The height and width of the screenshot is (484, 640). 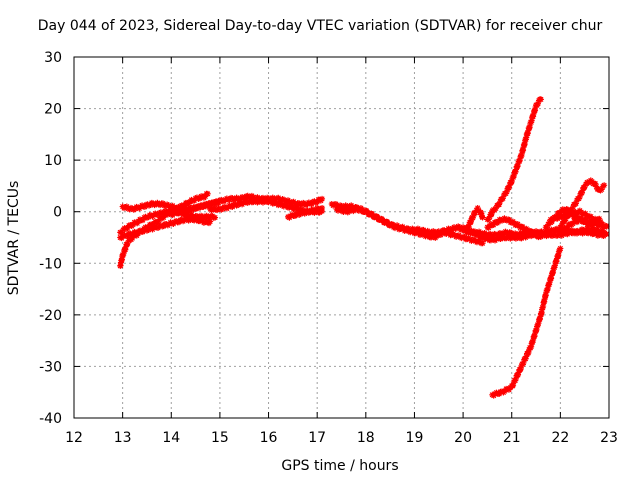 I want to click on x-tick-label: 21, so click(x=512, y=438).